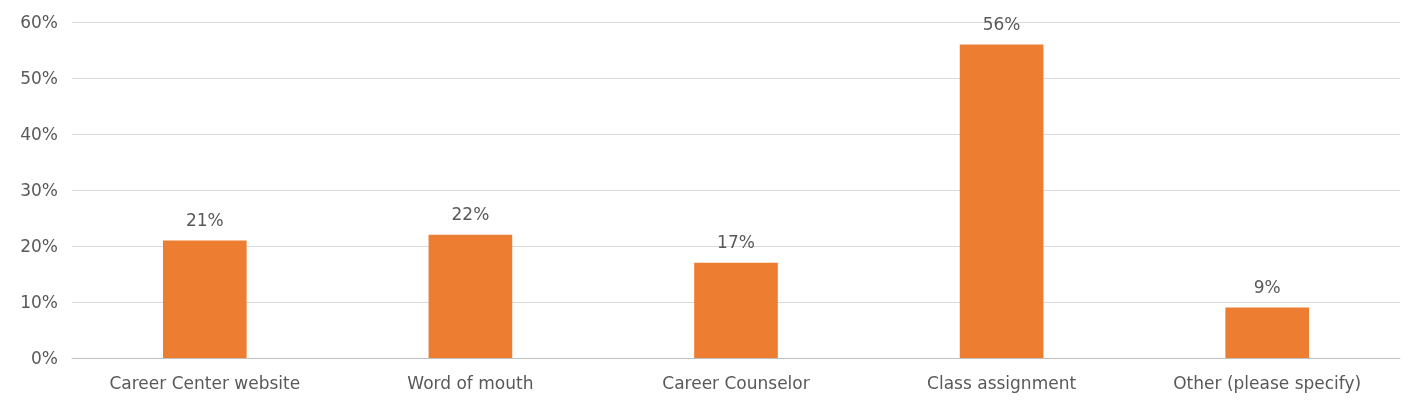 This screenshot has width=1410, height=403. What do you see at coordinates (736, 382) in the screenshot?
I see `x-tick-label: Career Counselor` at bounding box center [736, 382].